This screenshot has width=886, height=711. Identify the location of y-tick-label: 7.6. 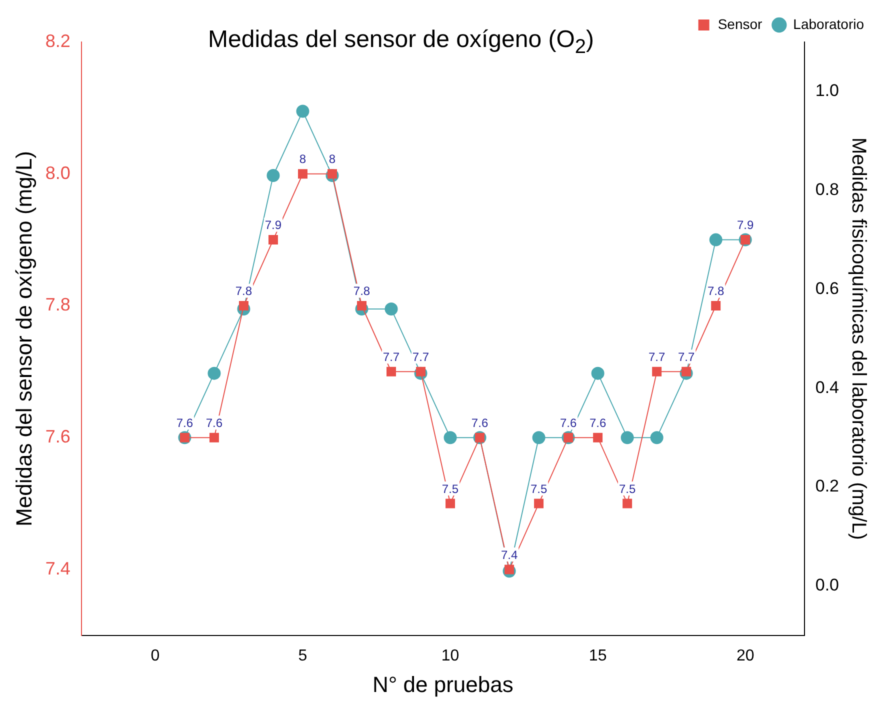
(57, 436).